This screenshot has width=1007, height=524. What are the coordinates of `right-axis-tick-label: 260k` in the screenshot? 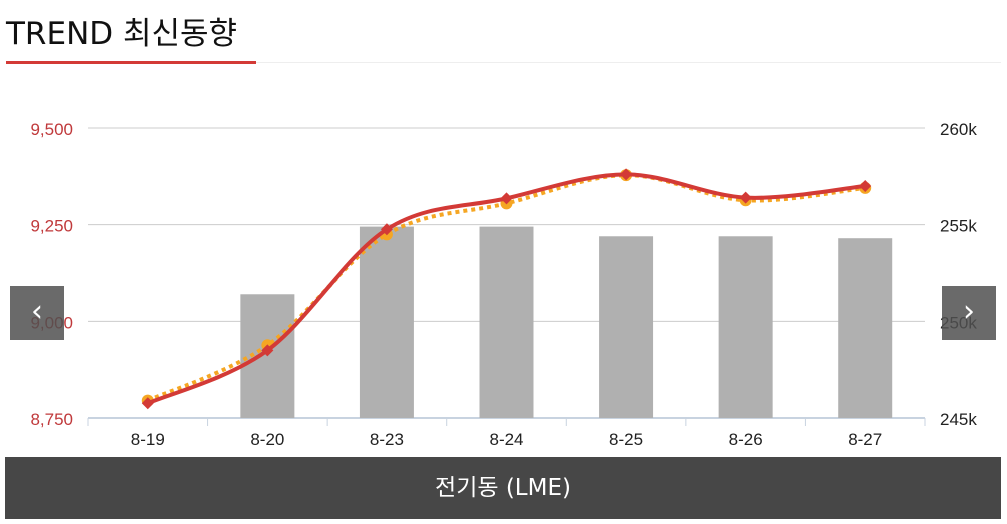 It's located at (958, 129).